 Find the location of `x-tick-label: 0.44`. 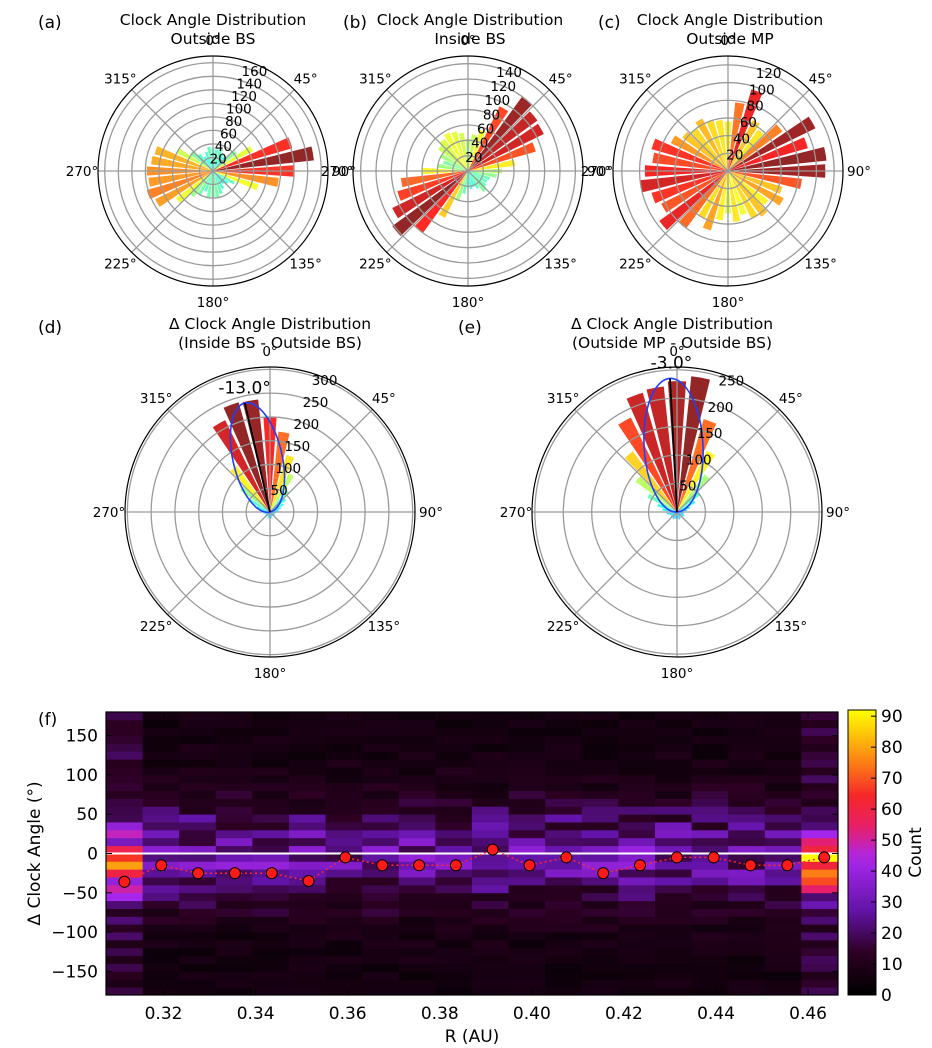

x-tick-label: 0.44 is located at coordinates (716, 1014).